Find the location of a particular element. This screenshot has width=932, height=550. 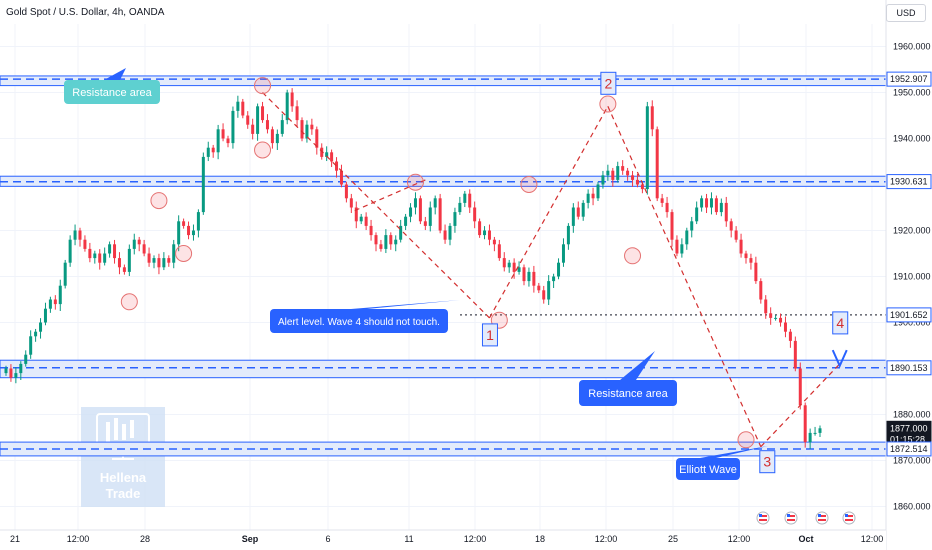

annotation-callout: Alert level. Wave 4 should not touch. is located at coordinates (365, 316).